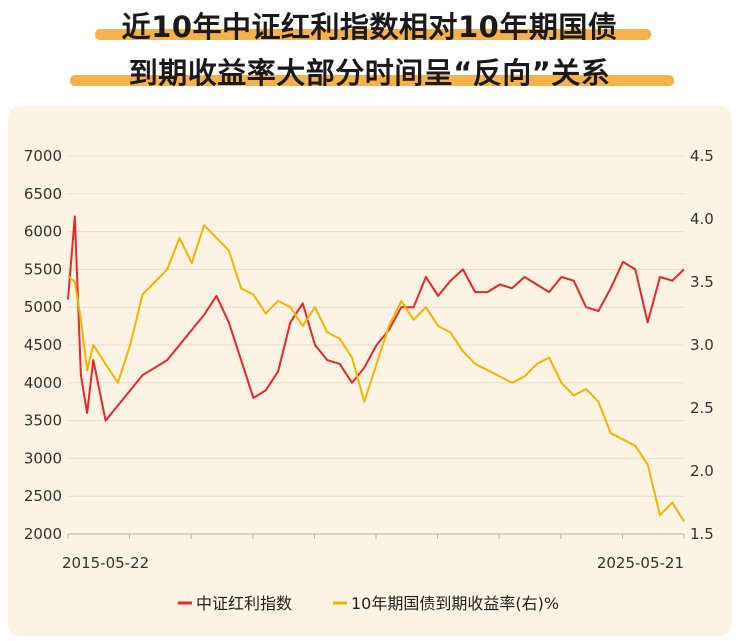 Image resolution: width=739 pixels, height=641 pixels. I want to click on chart-title-line1: 近10年中证红利指数相对10年期国债, so click(369, 27).